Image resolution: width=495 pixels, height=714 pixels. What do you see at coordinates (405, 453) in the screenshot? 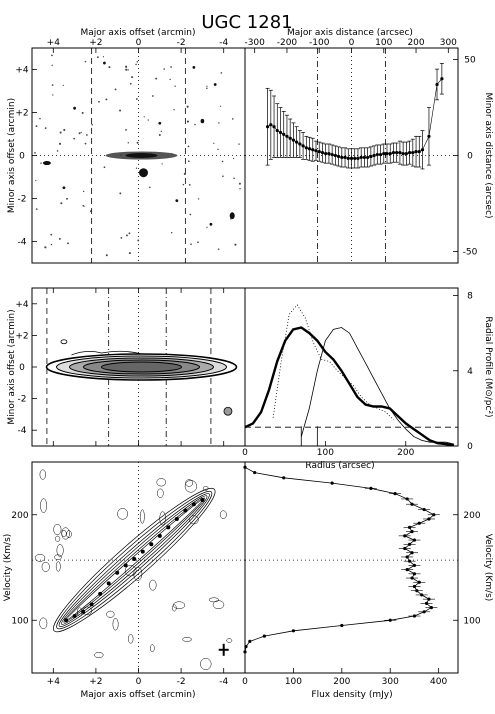
I see `x-tick-label: 200` at bounding box center [405, 453].